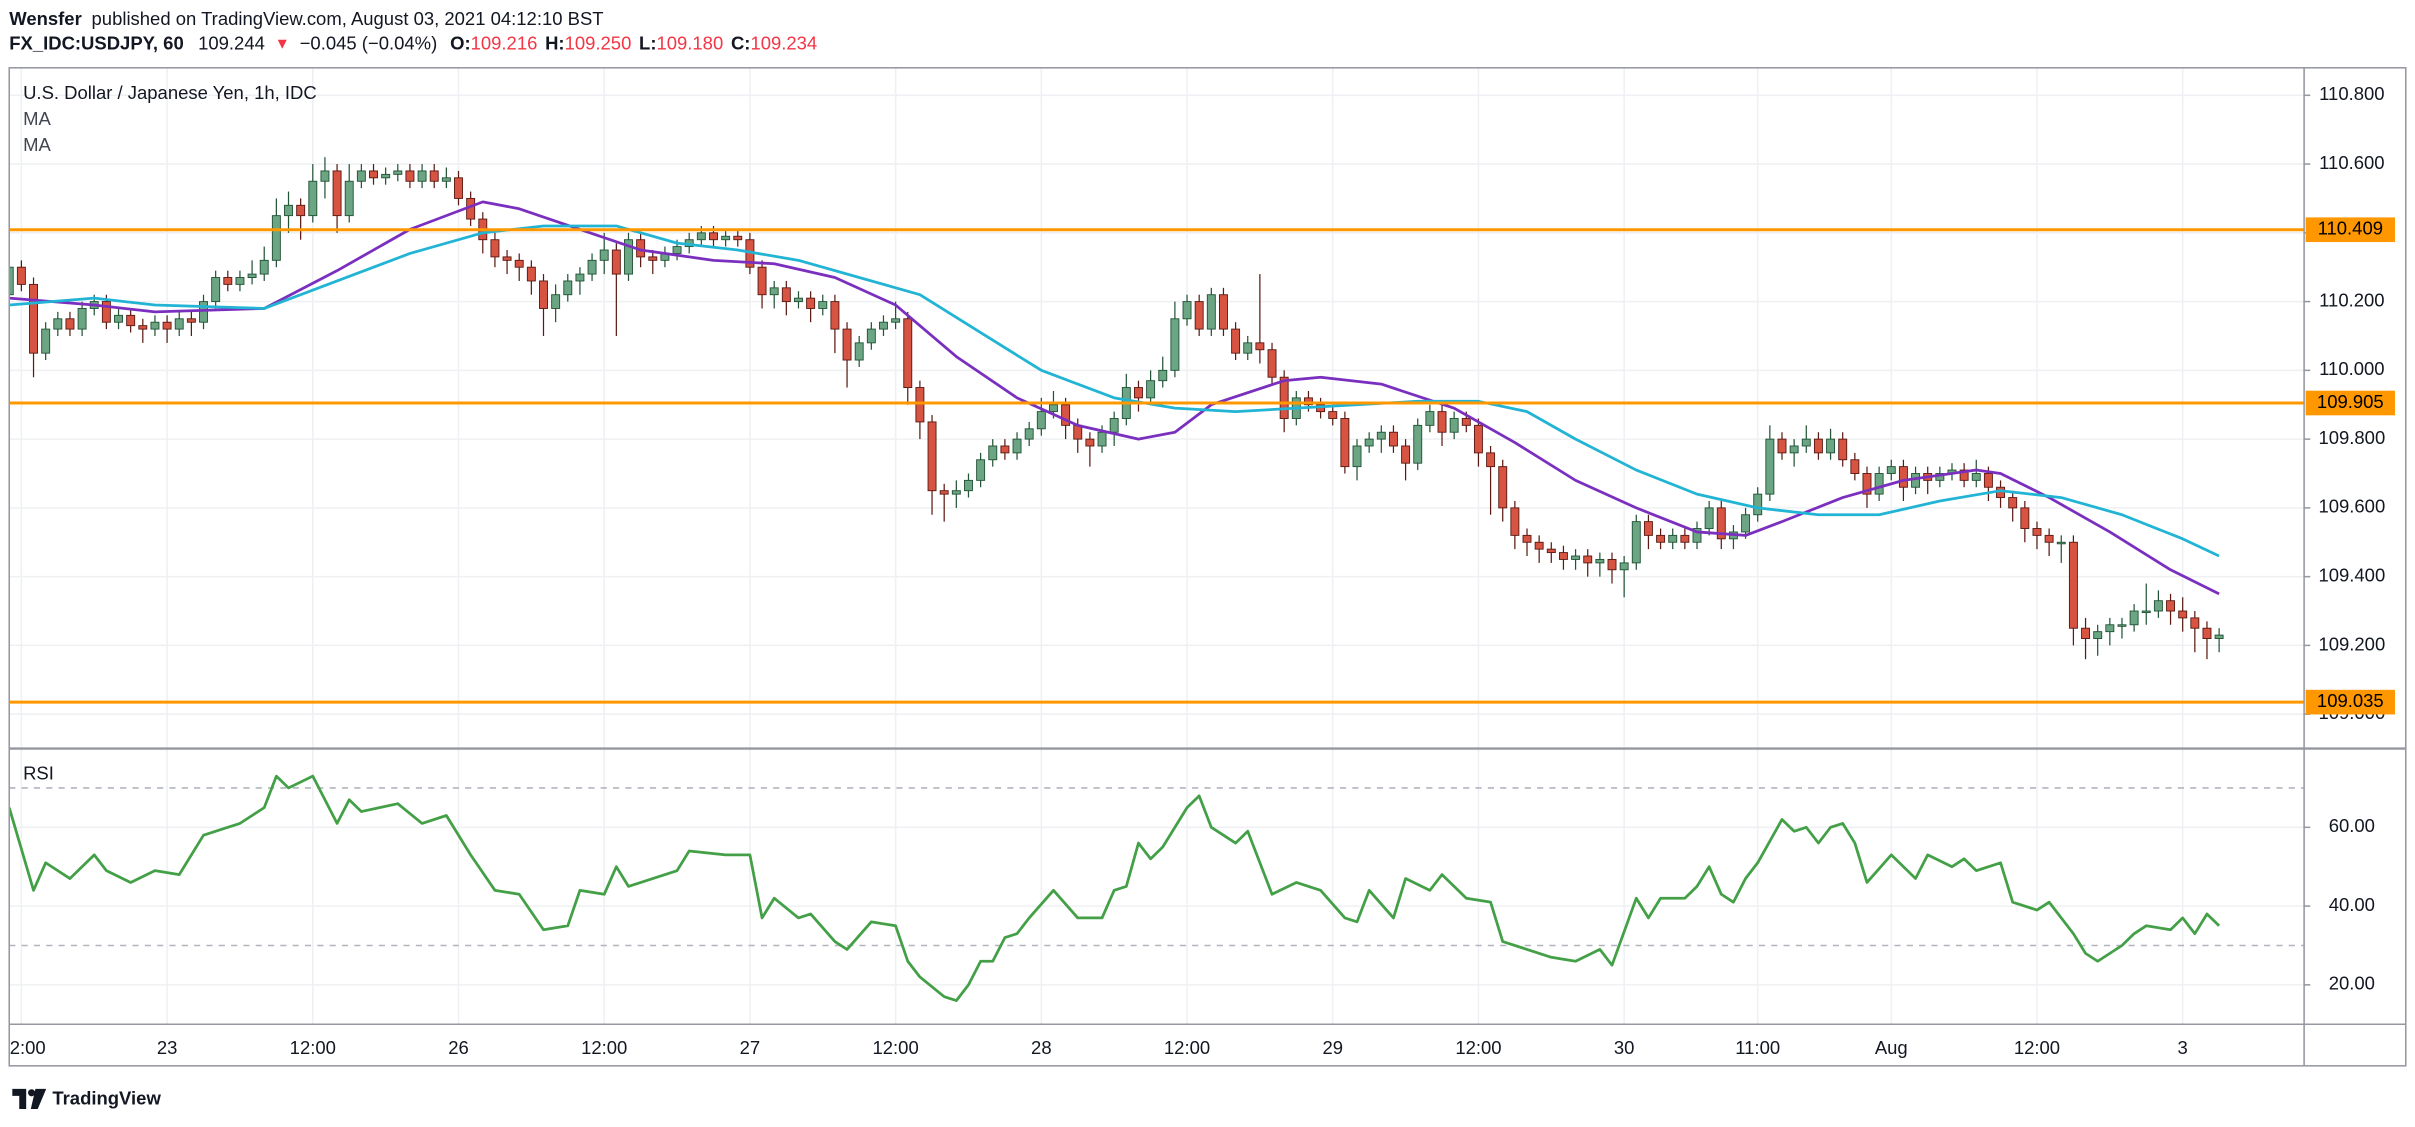 Image resolution: width=2415 pixels, height=1127 pixels. Describe the element at coordinates (1624, 1047) in the screenshot. I see `x-tick-label: 30` at that location.